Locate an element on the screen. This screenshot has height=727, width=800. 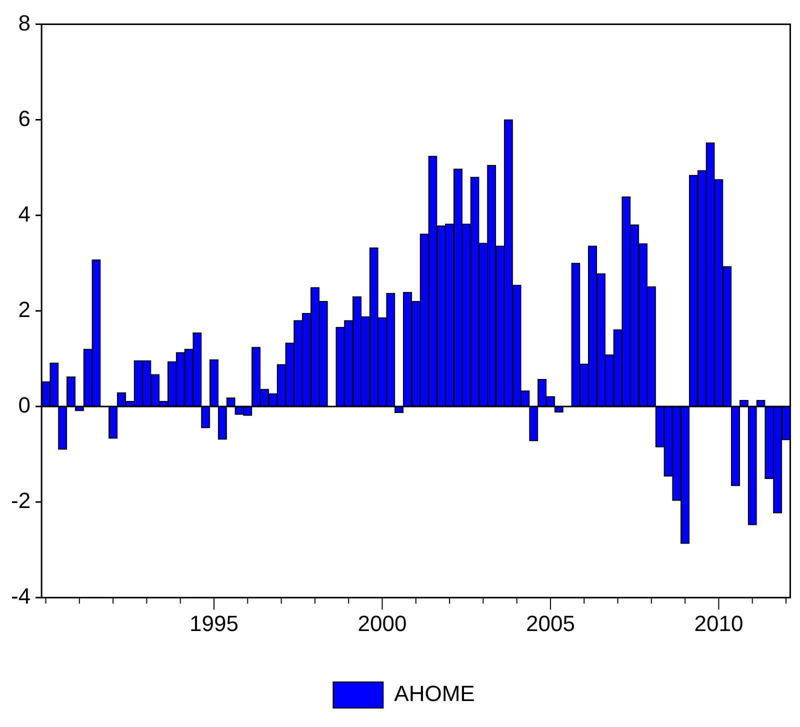
y-tick-label: 6 is located at coordinates (24, 118).